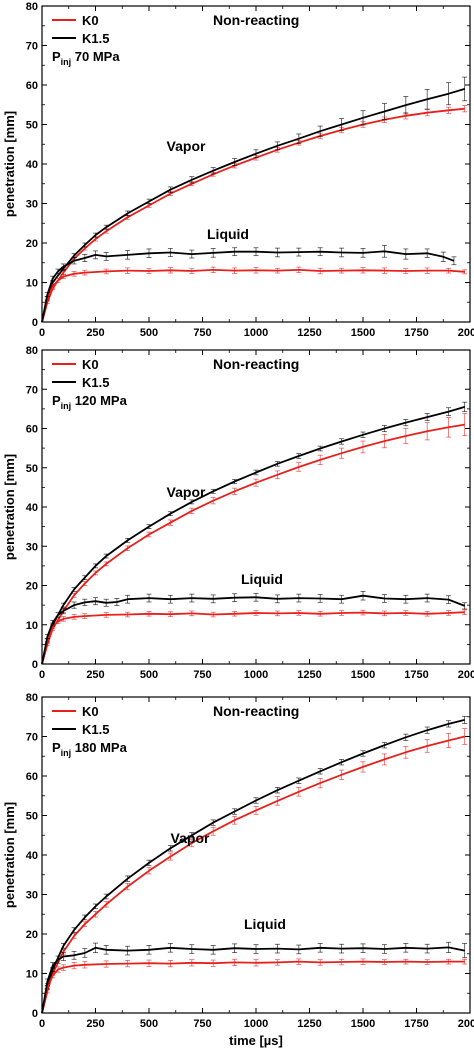  Describe the element at coordinates (99, 747) in the screenshot. I see `pinj-value: 180 MPa` at that location.